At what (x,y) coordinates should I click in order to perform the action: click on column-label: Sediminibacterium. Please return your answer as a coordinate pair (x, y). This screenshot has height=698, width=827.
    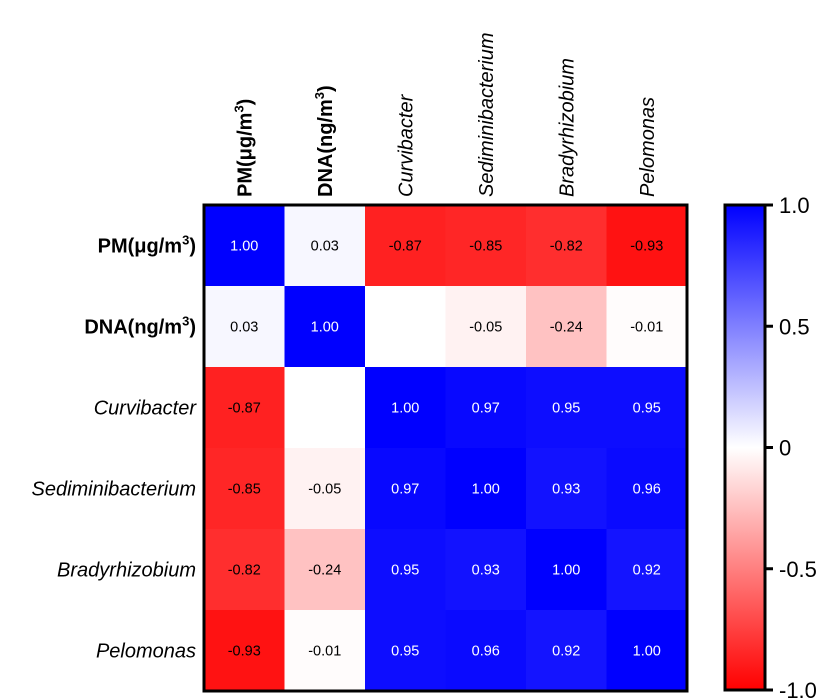
    Looking at the image, I should click on (487, 114).